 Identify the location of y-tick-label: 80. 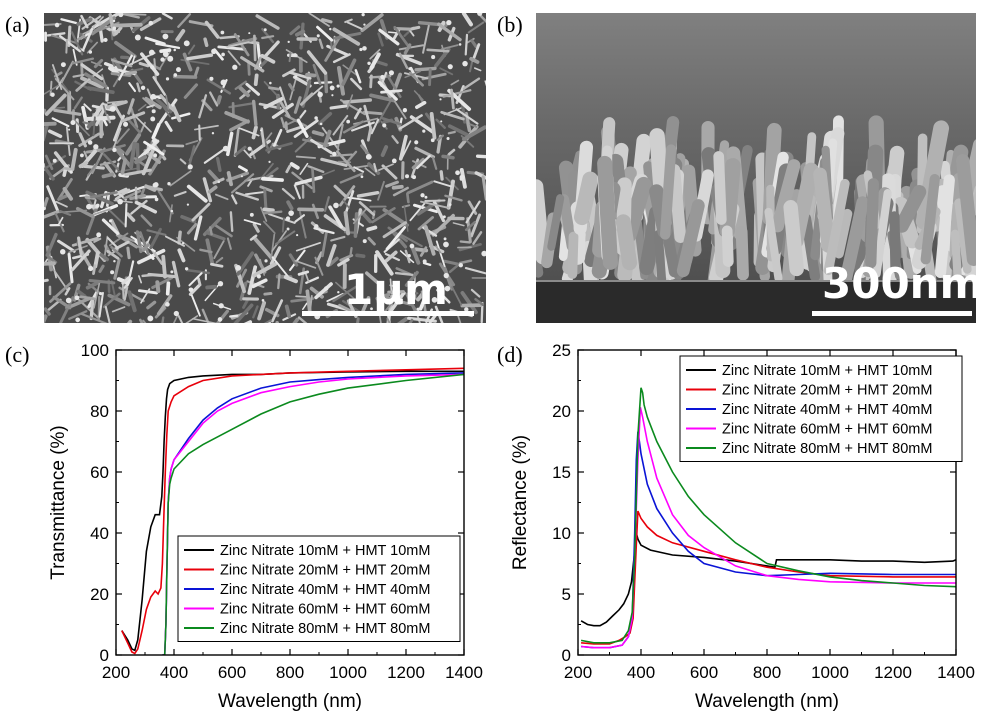
(99, 411).